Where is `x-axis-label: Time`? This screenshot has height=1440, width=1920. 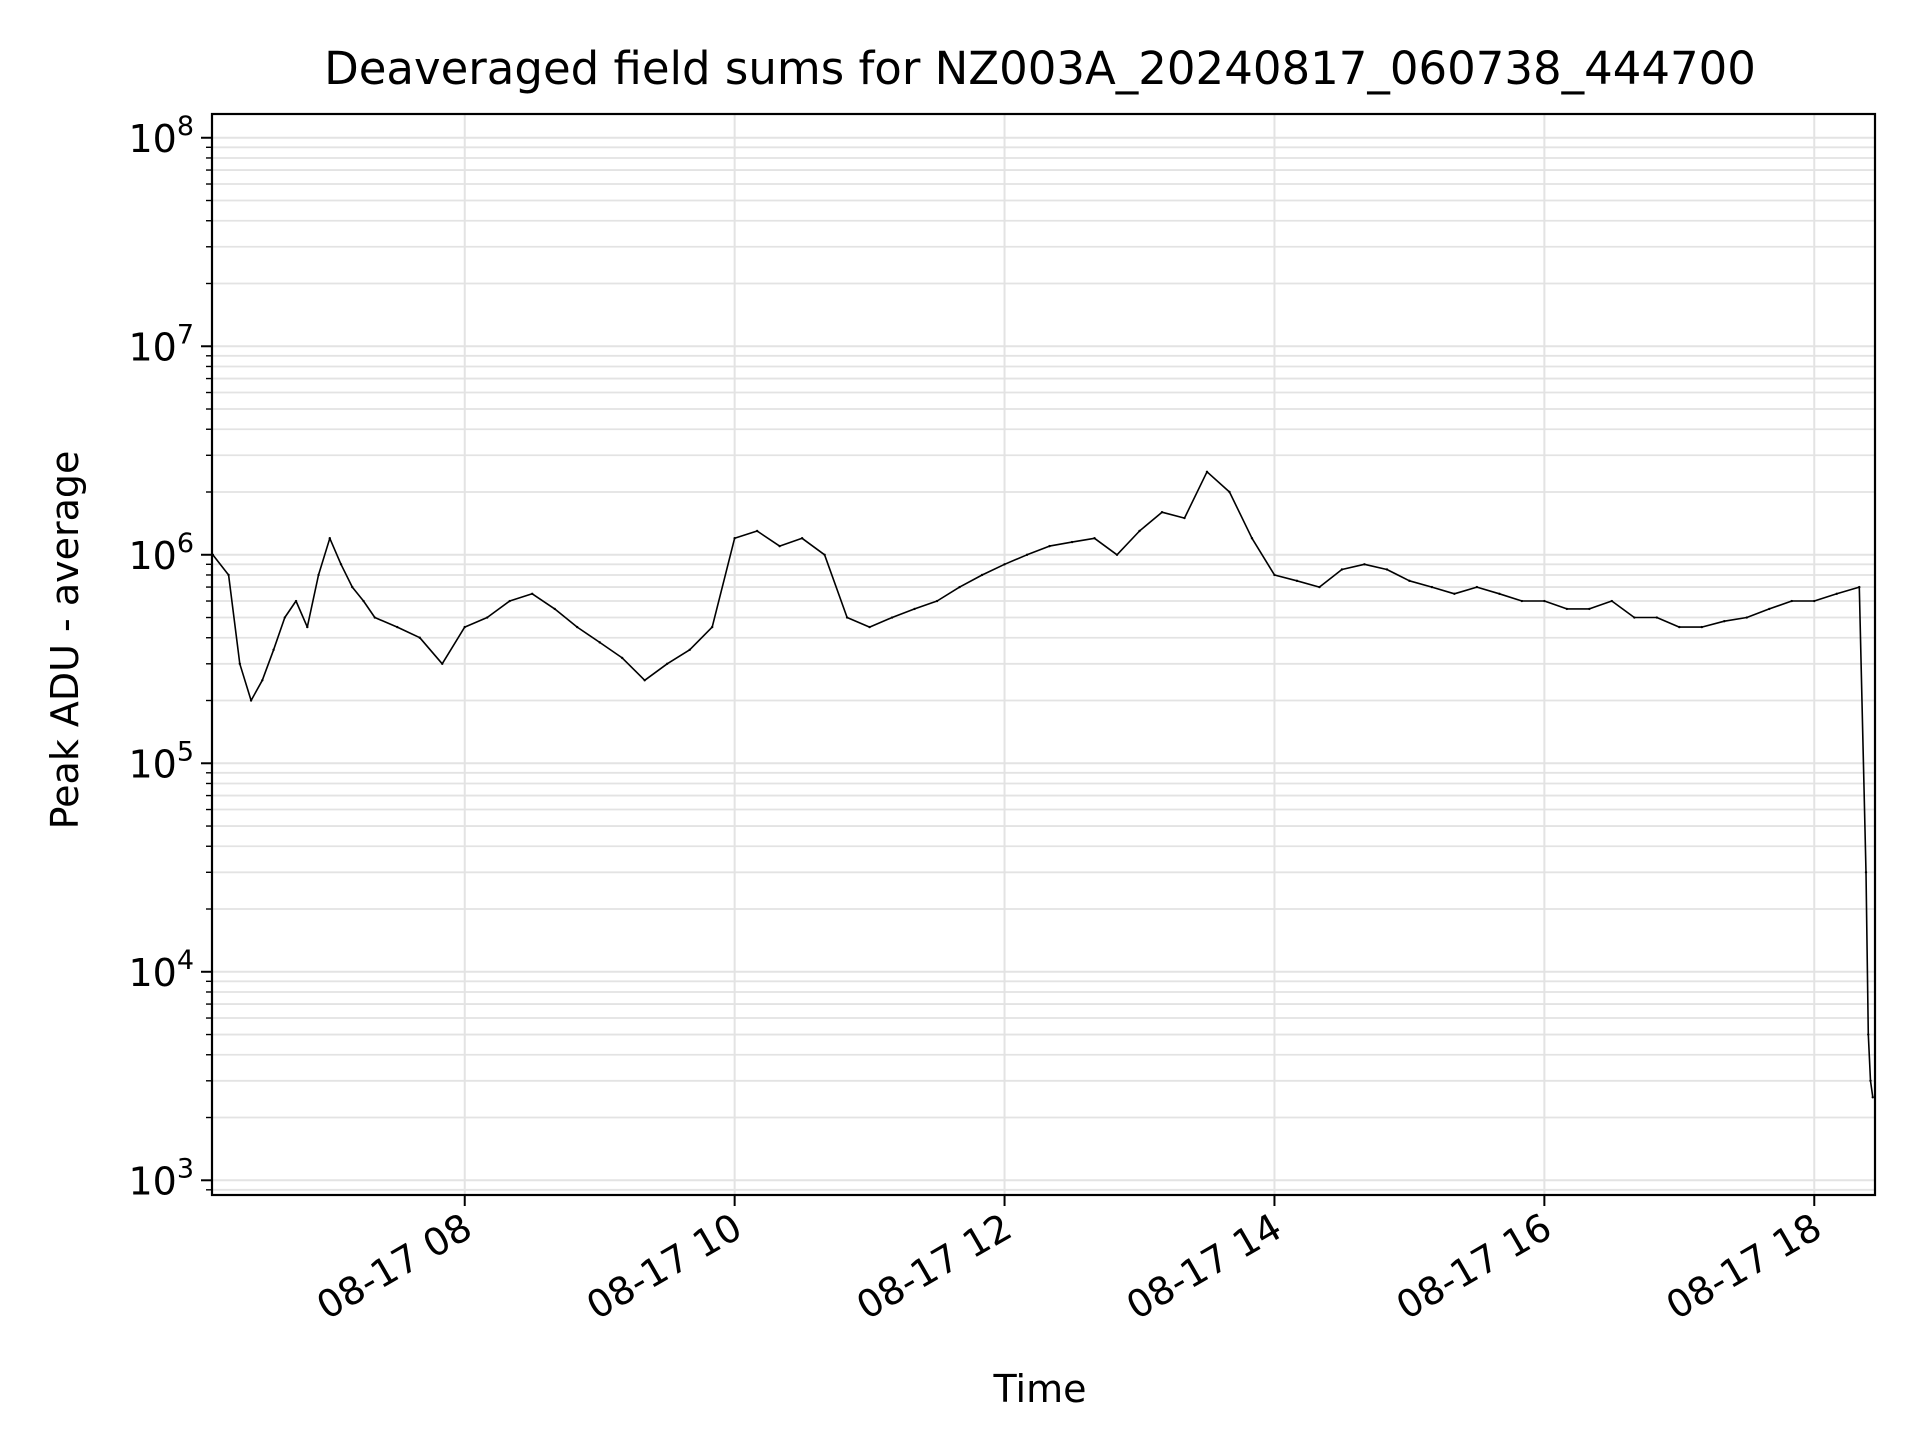 x-axis-label: Time is located at coordinates (1040, 1389).